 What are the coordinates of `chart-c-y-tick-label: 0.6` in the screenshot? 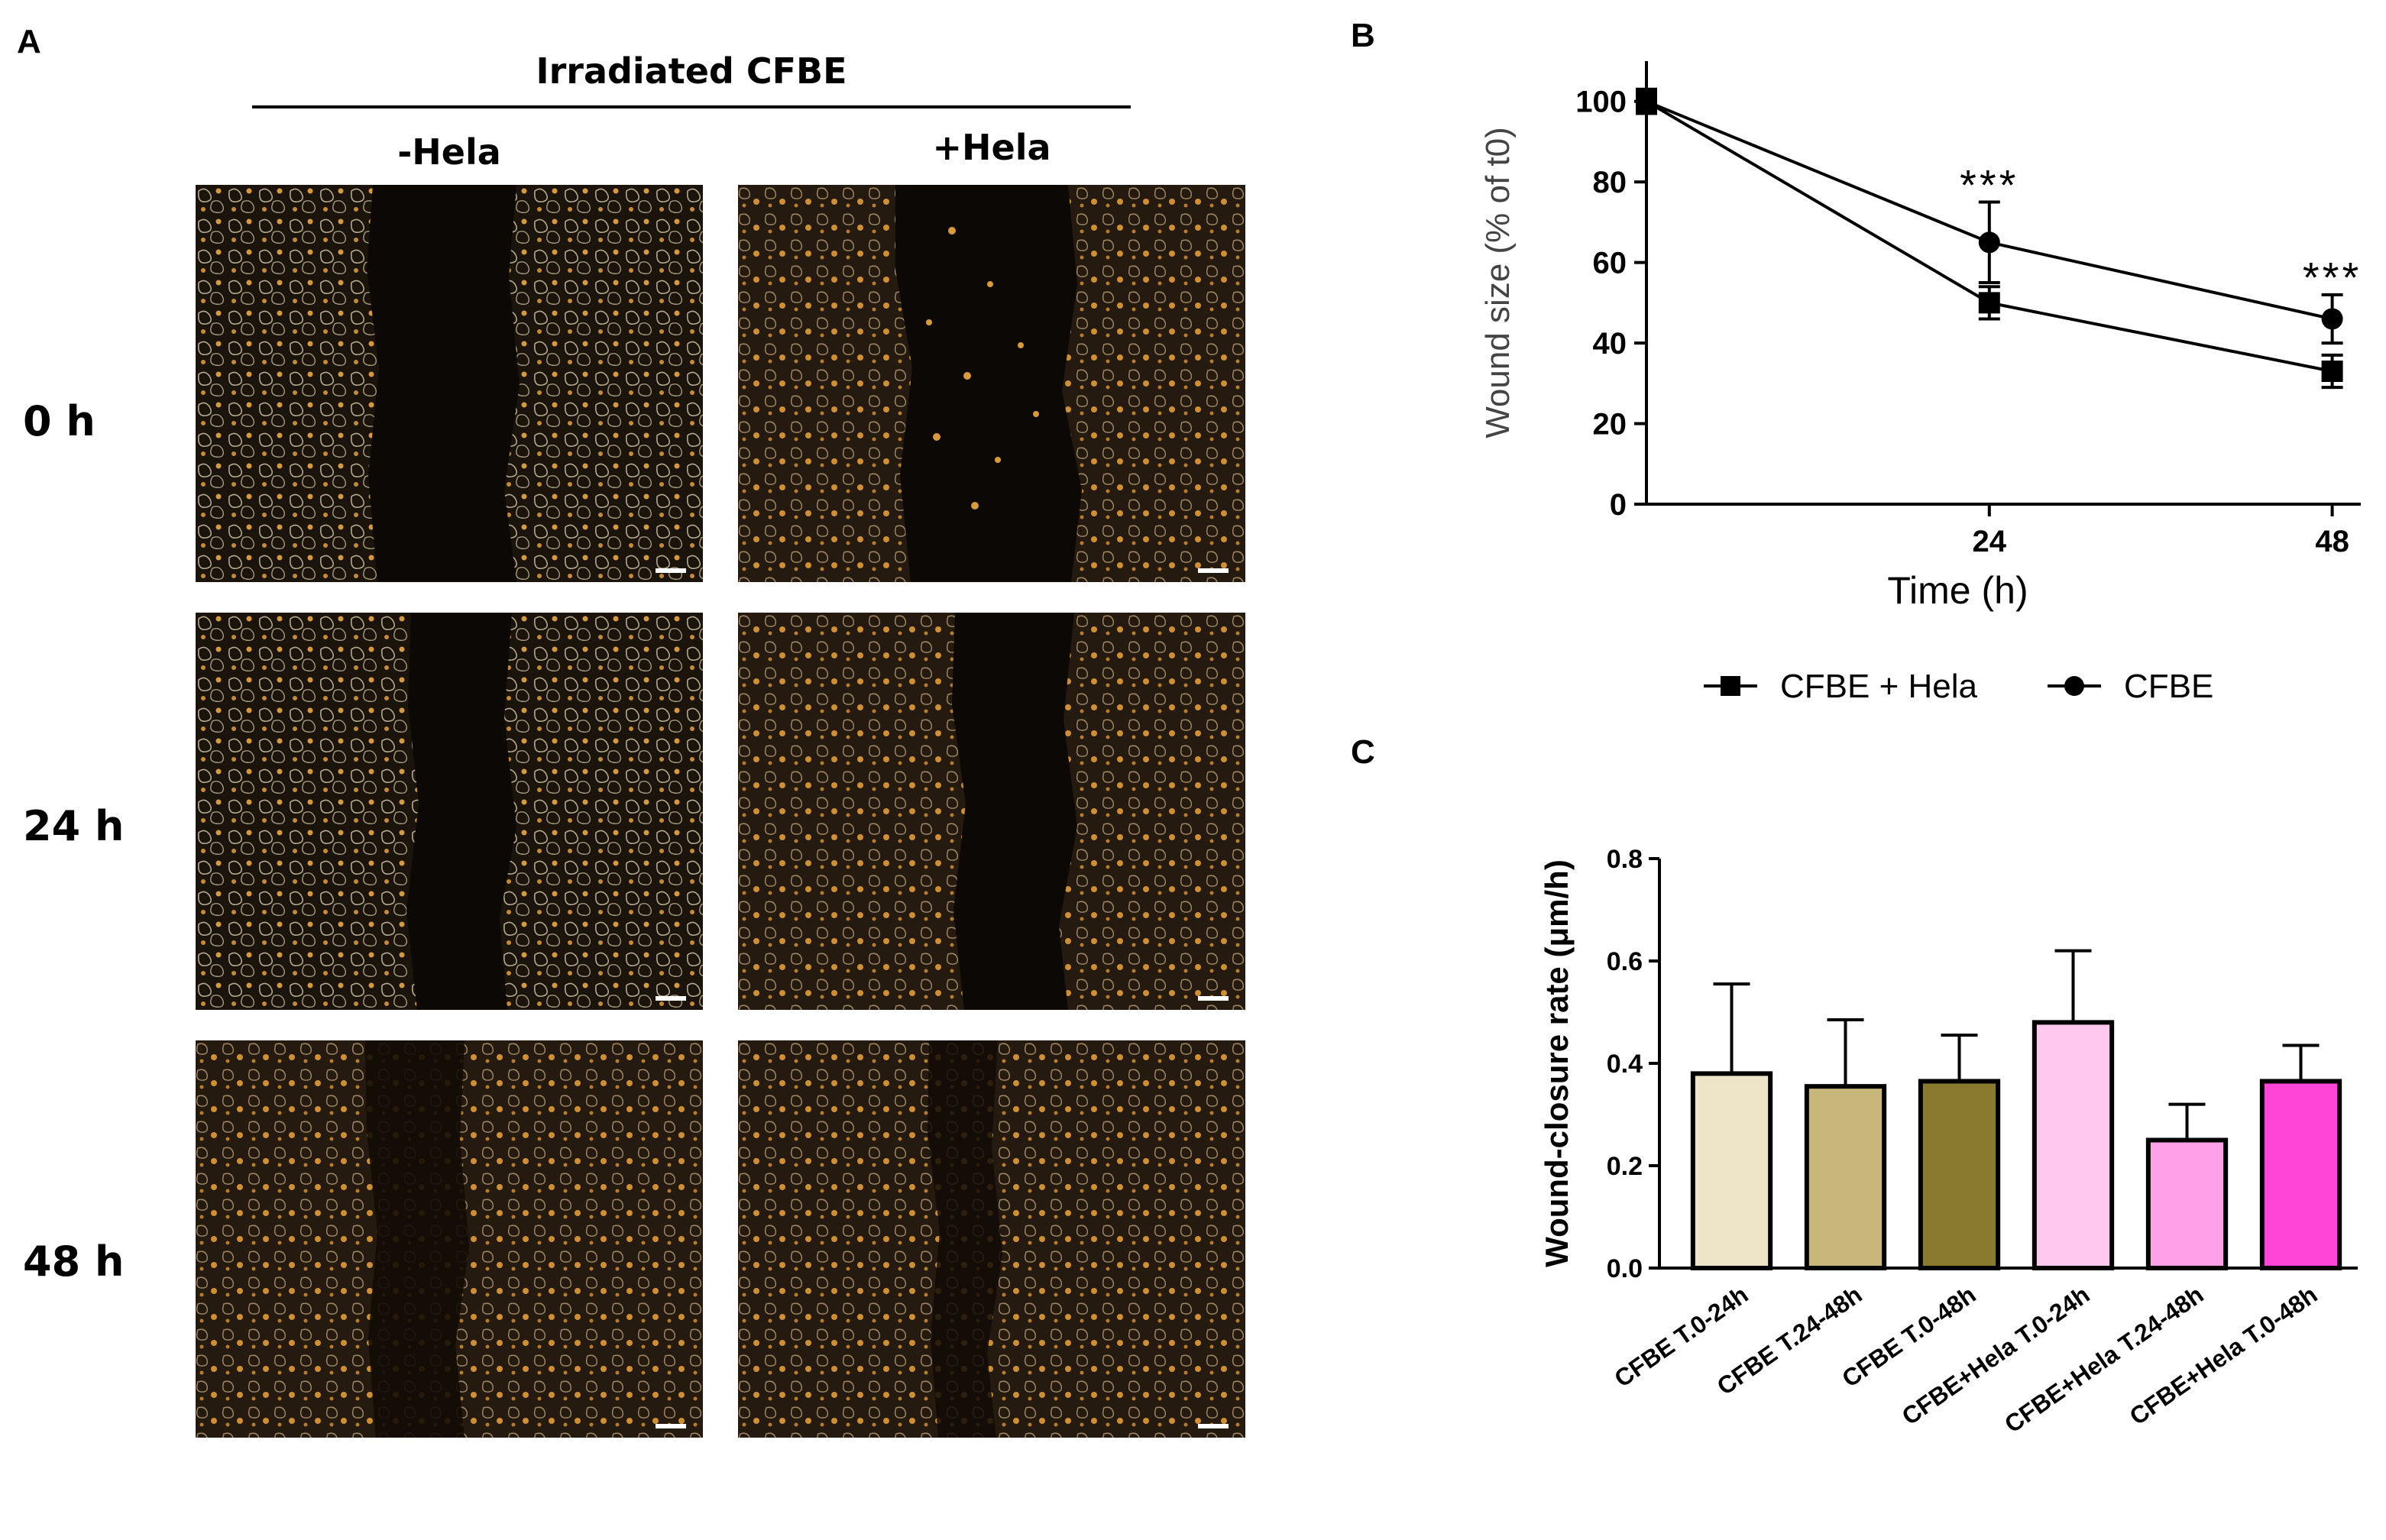 It's located at (1625, 961).